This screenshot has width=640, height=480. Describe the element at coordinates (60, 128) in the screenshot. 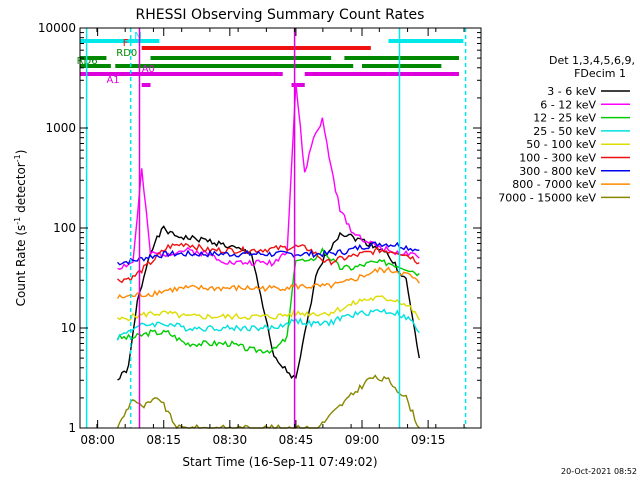

I see `y-tick-label: 1000` at that location.